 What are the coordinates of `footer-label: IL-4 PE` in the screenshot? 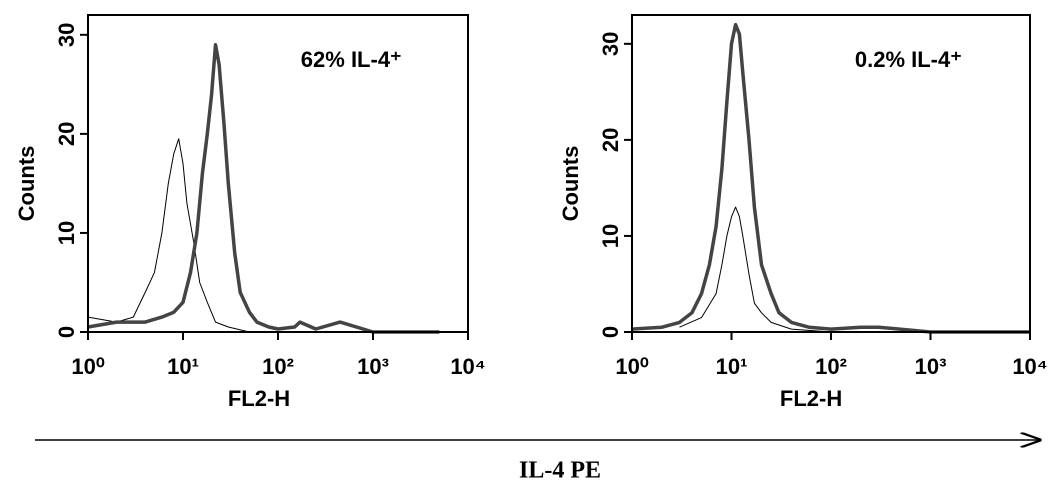 It's located at (560, 471).